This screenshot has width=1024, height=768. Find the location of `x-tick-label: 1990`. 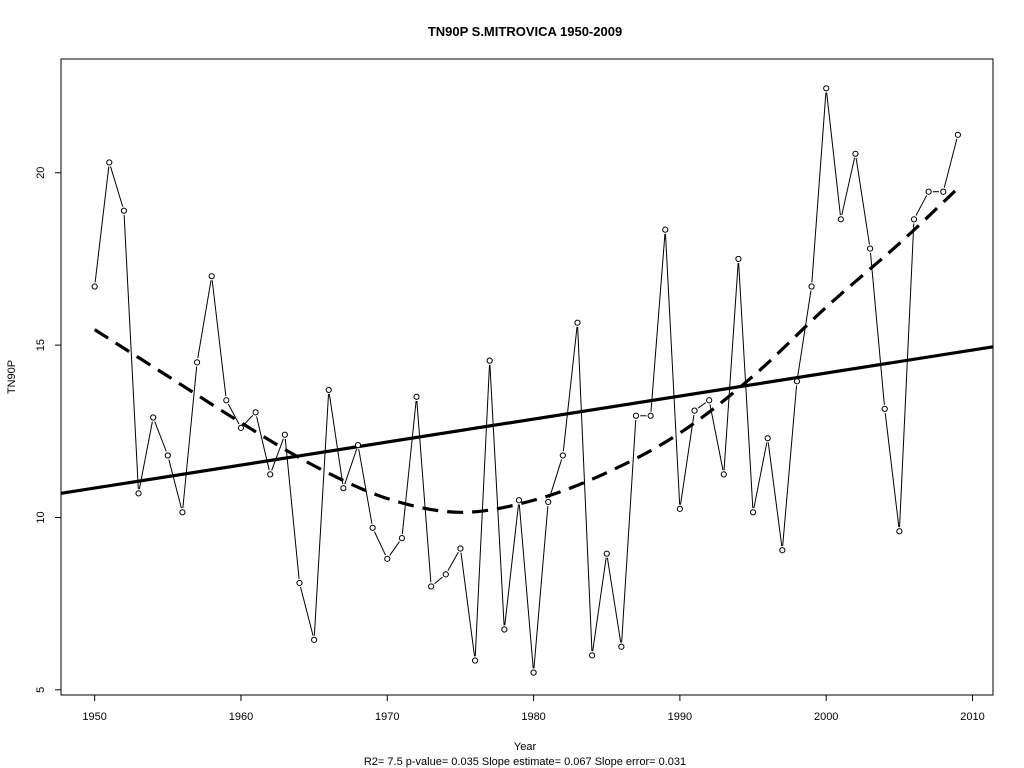

x-tick-label: 1990 is located at coordinates (680, 717).